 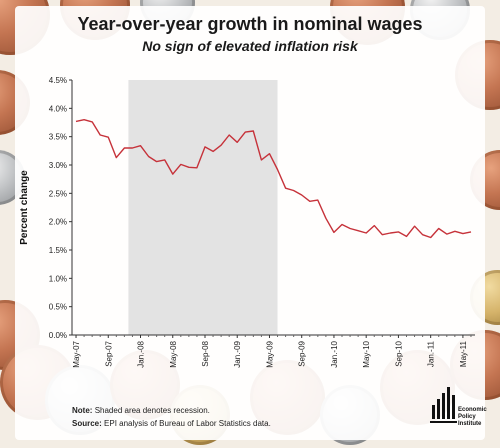 I want to click on note-label: Note:, so click(x=82, y=410).